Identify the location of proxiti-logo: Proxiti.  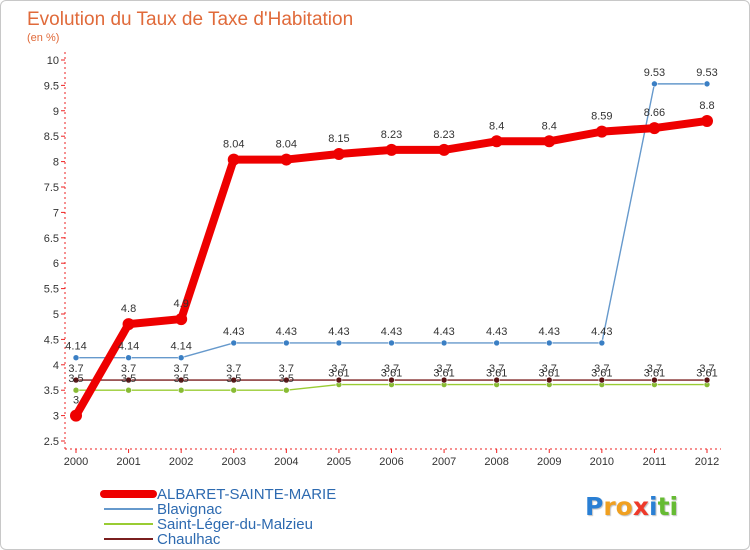
(631, 506).